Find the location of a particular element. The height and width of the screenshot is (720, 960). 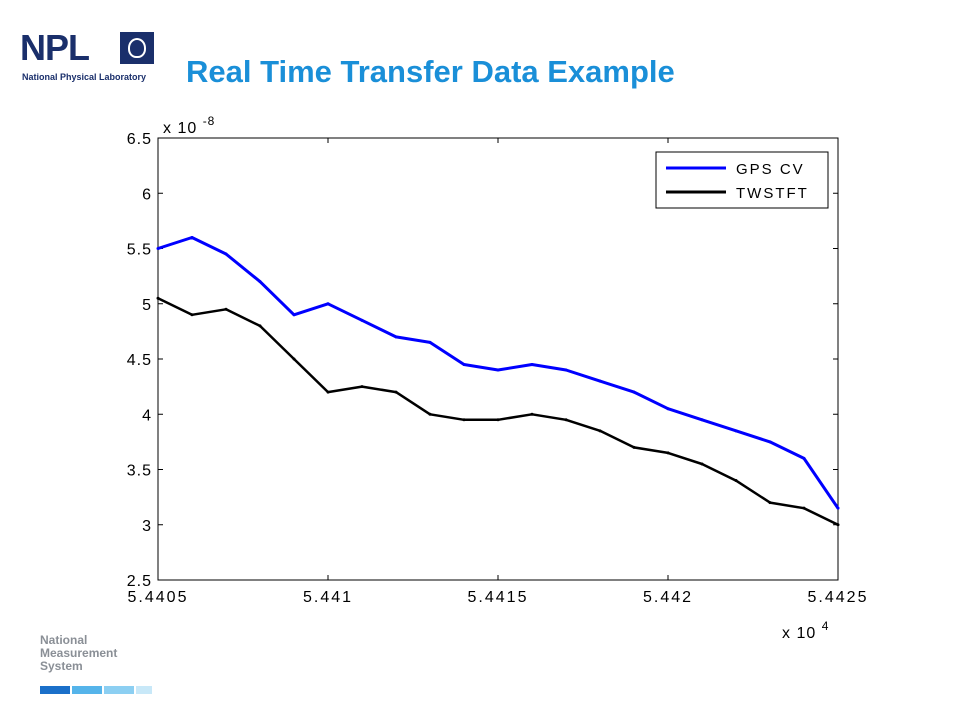

x-multiplier: x 10 4 is located at coordinates (805, 630).